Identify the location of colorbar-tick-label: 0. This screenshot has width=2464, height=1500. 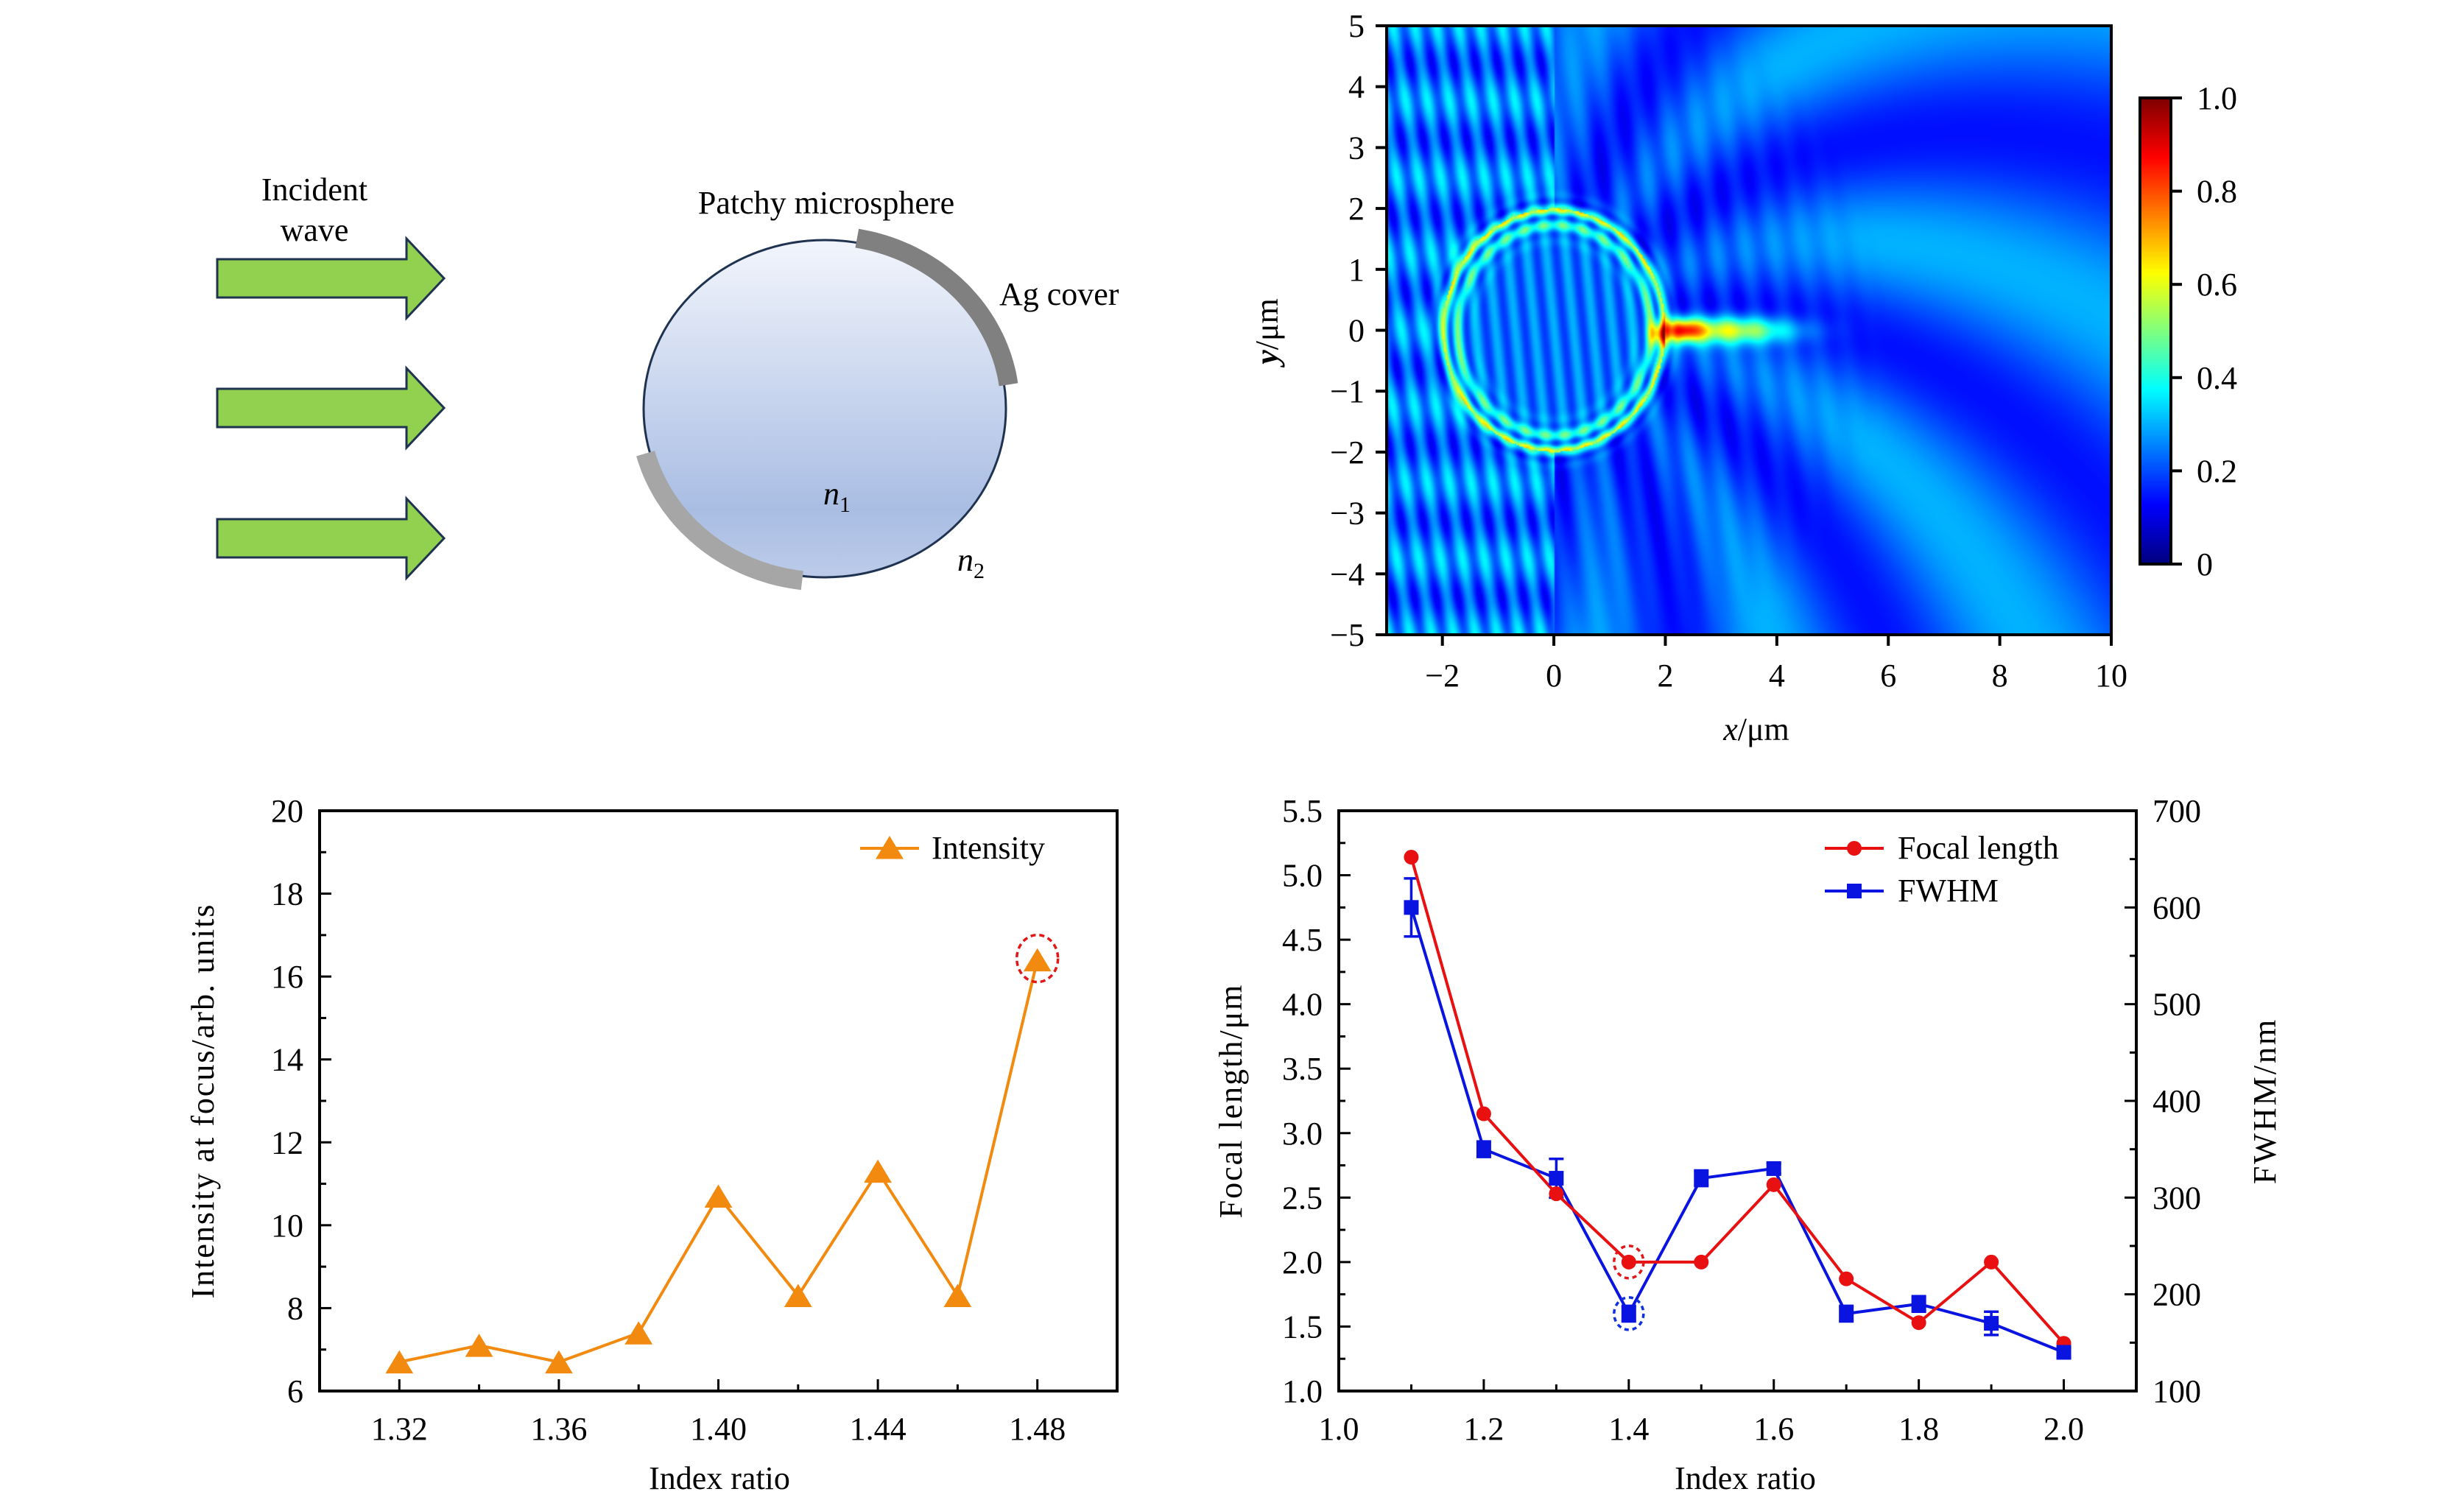
(2205, 564).